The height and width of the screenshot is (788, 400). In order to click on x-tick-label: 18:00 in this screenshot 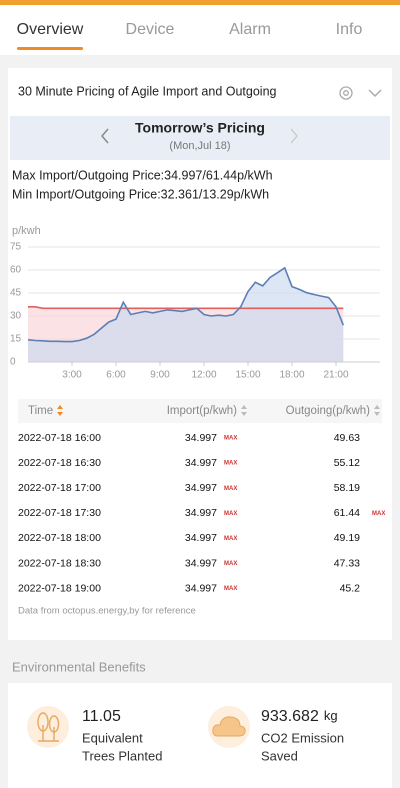, I will do `click(291, 375)`.